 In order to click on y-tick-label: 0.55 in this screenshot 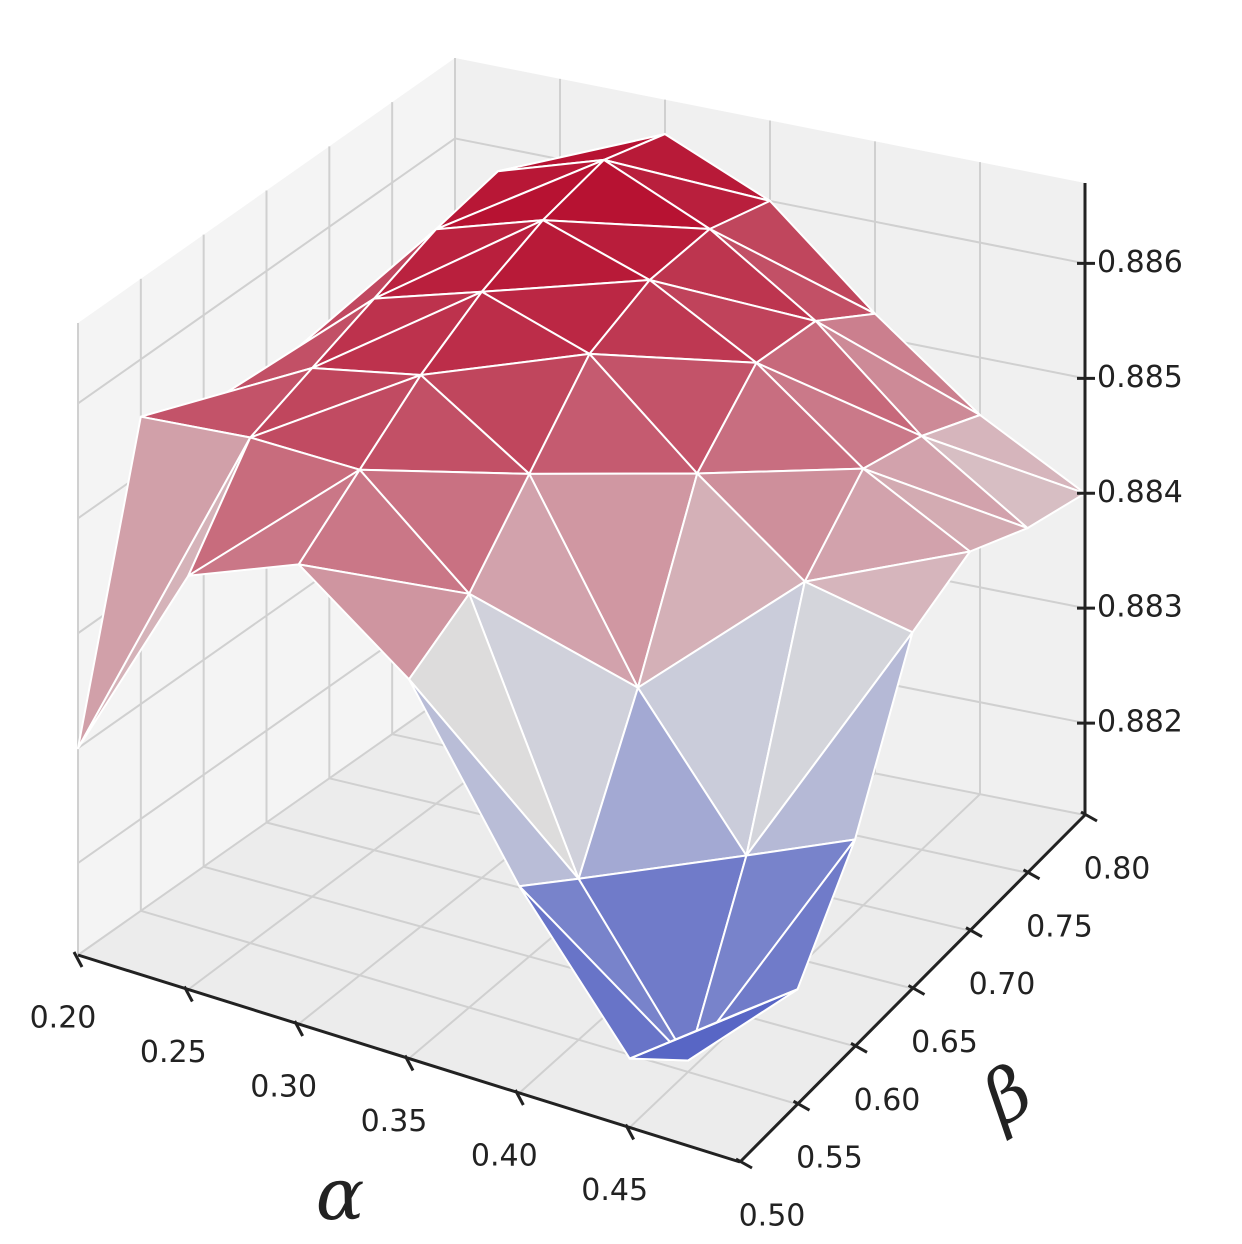, I will do `click(829, 1158)`.